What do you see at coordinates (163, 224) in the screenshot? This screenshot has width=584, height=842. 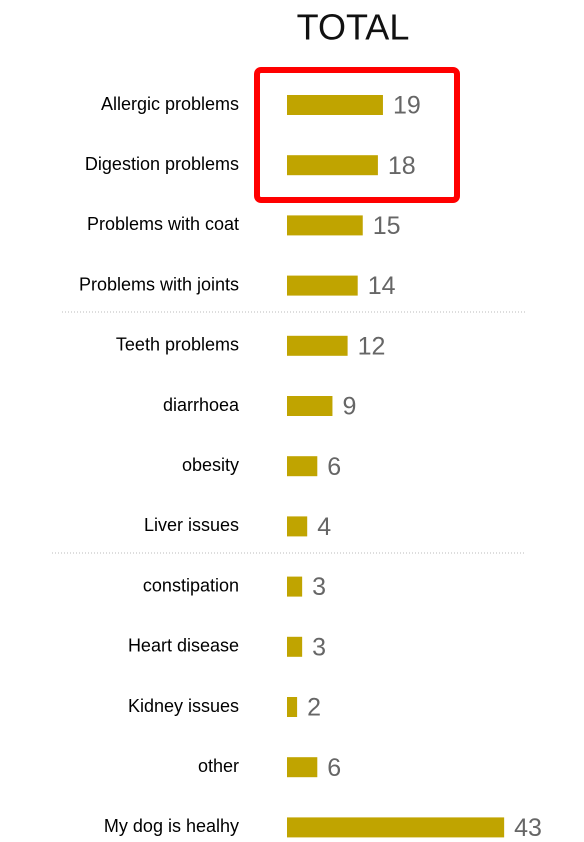 I see `category-label: Problems with coat` at bounding box center [163, 224].